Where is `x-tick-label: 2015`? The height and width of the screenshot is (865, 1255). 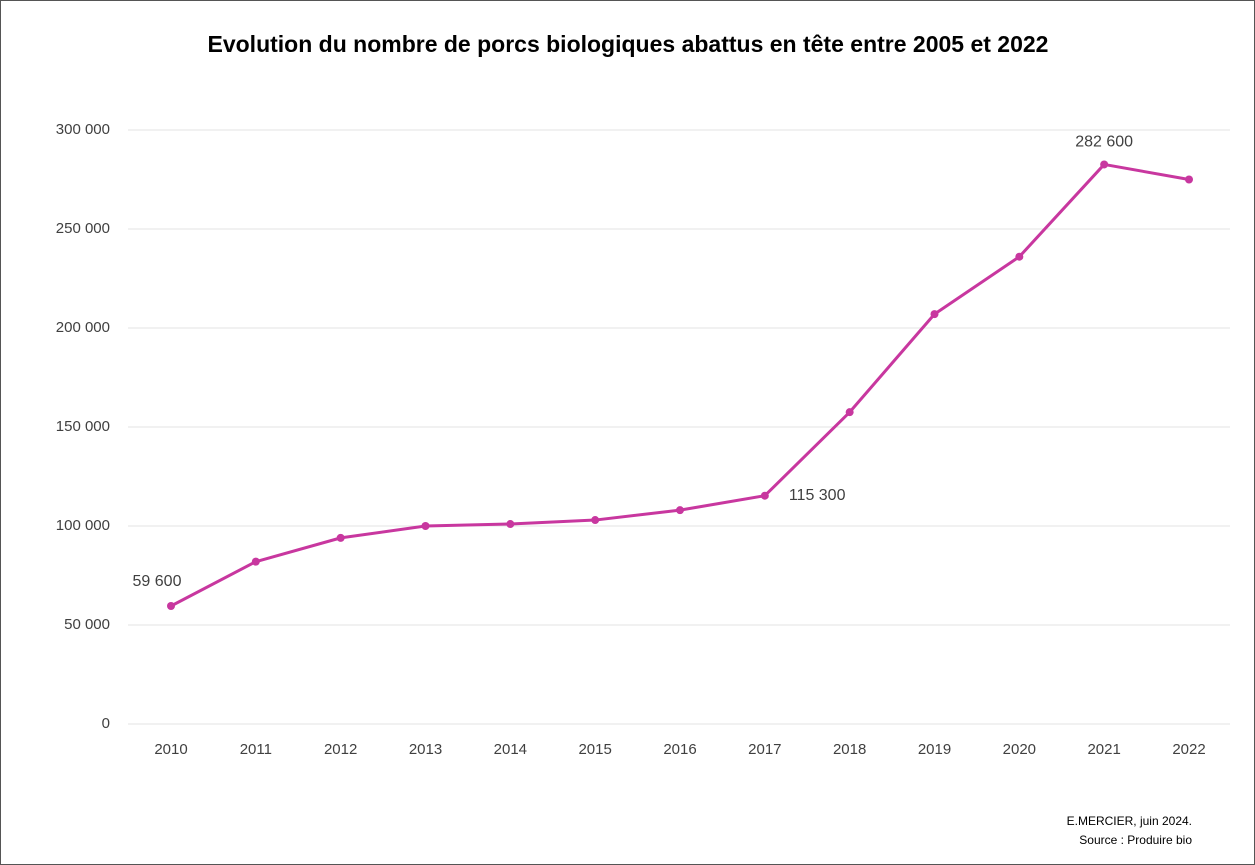
x-tick-label: 2015 is located at coordinates (594, 749).